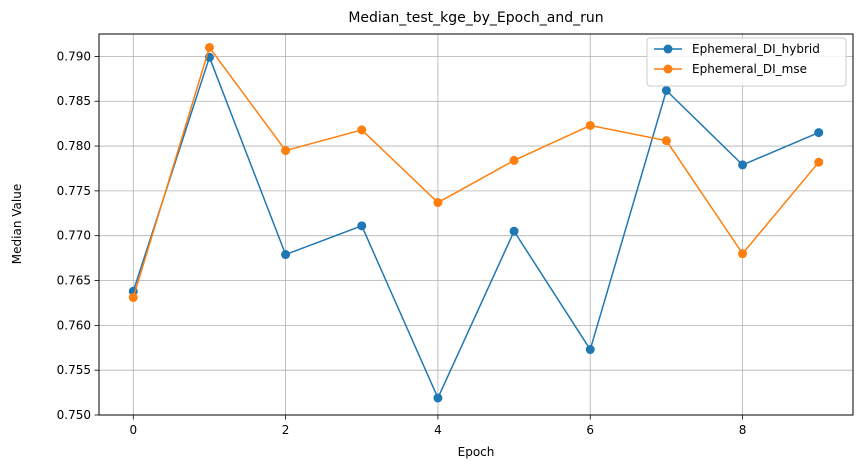  Describe the element at coordinates (475, 18) in the screenshot. I see `chart-title: Median_test_kge_by_Epoch_and_run` at that location.